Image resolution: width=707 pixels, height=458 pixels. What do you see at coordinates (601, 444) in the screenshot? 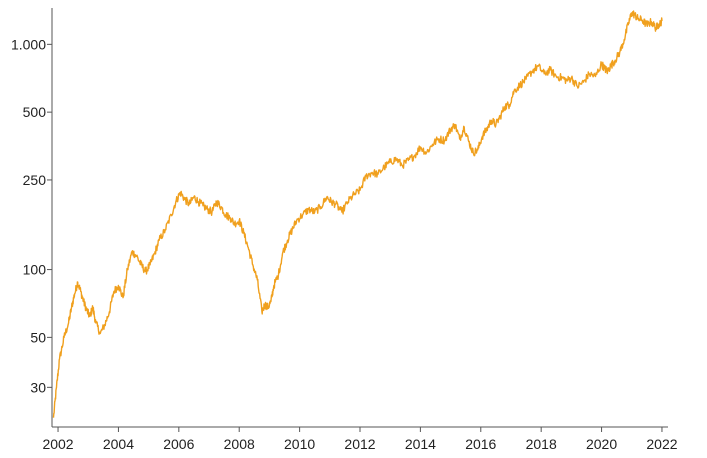
I see `x-tick-label: 2020` at bounding box center [601, 444].